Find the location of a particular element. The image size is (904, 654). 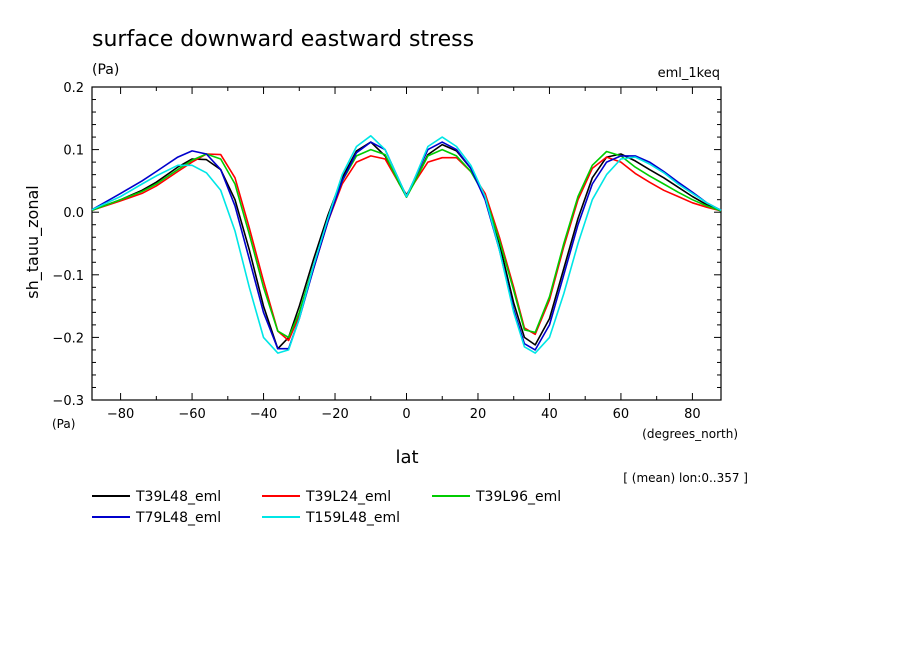

y-tick-label: −0.3 is located at coordinates (68, 401).